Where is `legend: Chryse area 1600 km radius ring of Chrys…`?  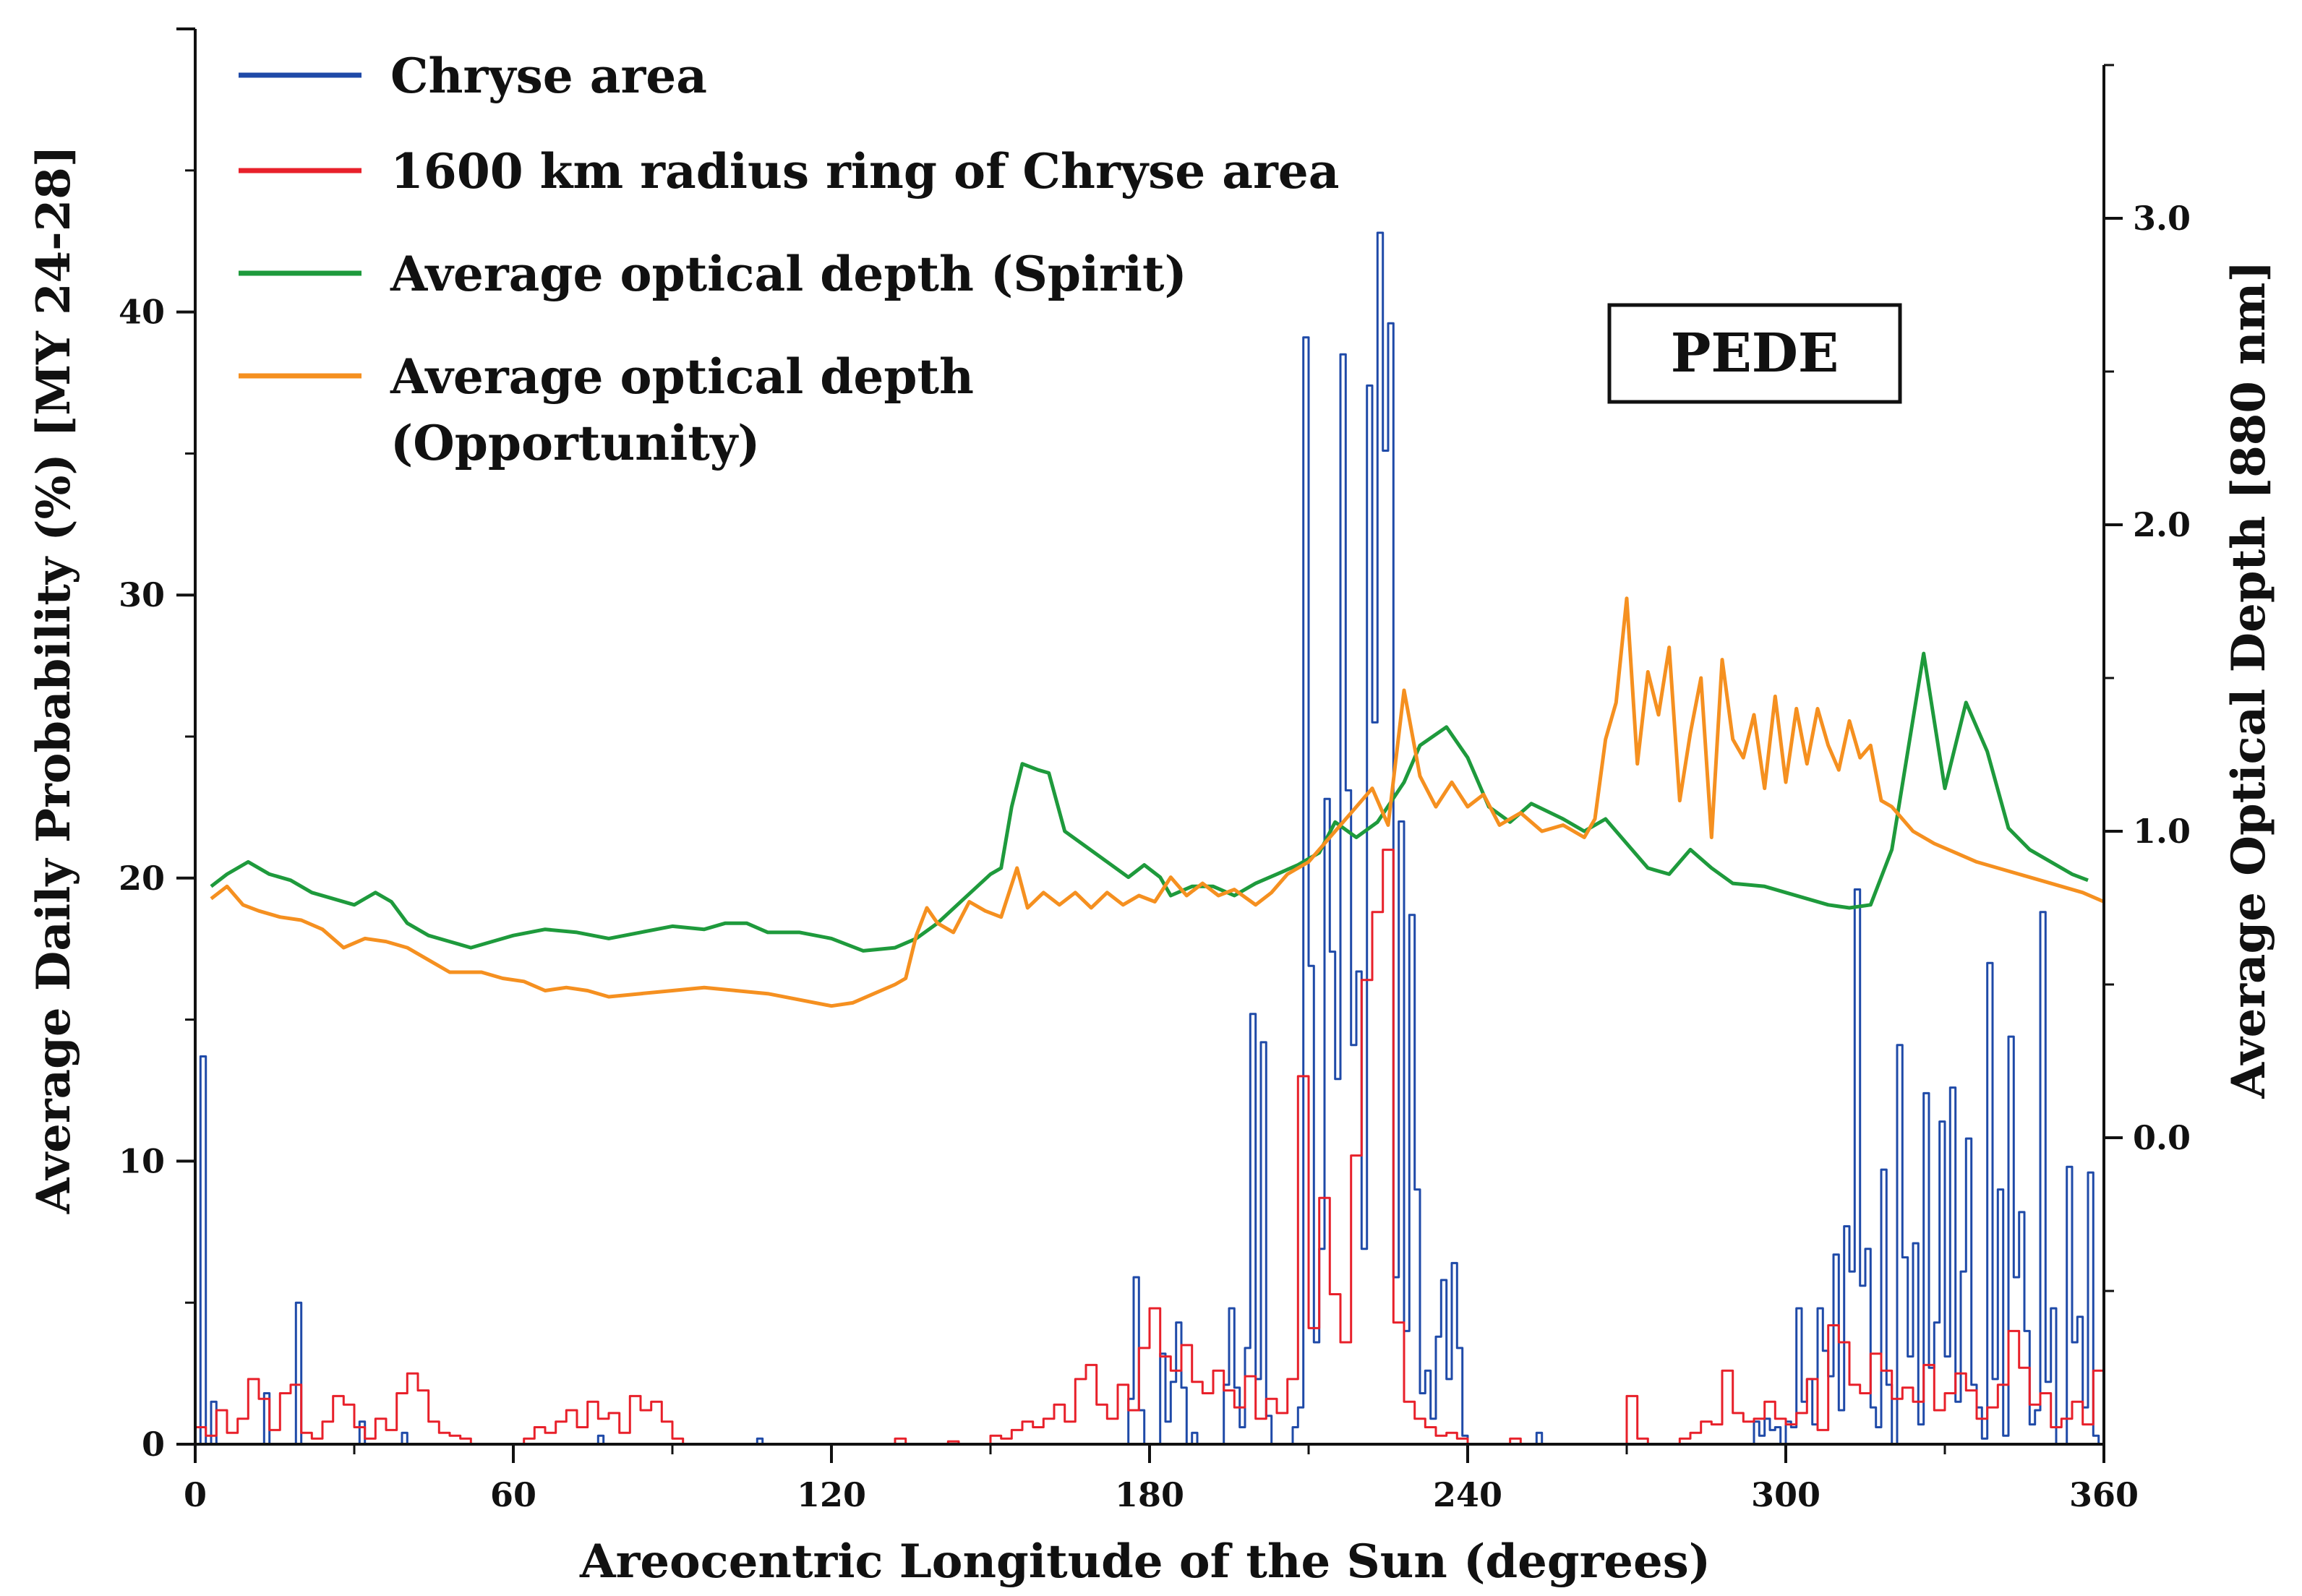
legend: Chryse area 1600 km radius ring of Chrys… is located at coordinates (790, 259).